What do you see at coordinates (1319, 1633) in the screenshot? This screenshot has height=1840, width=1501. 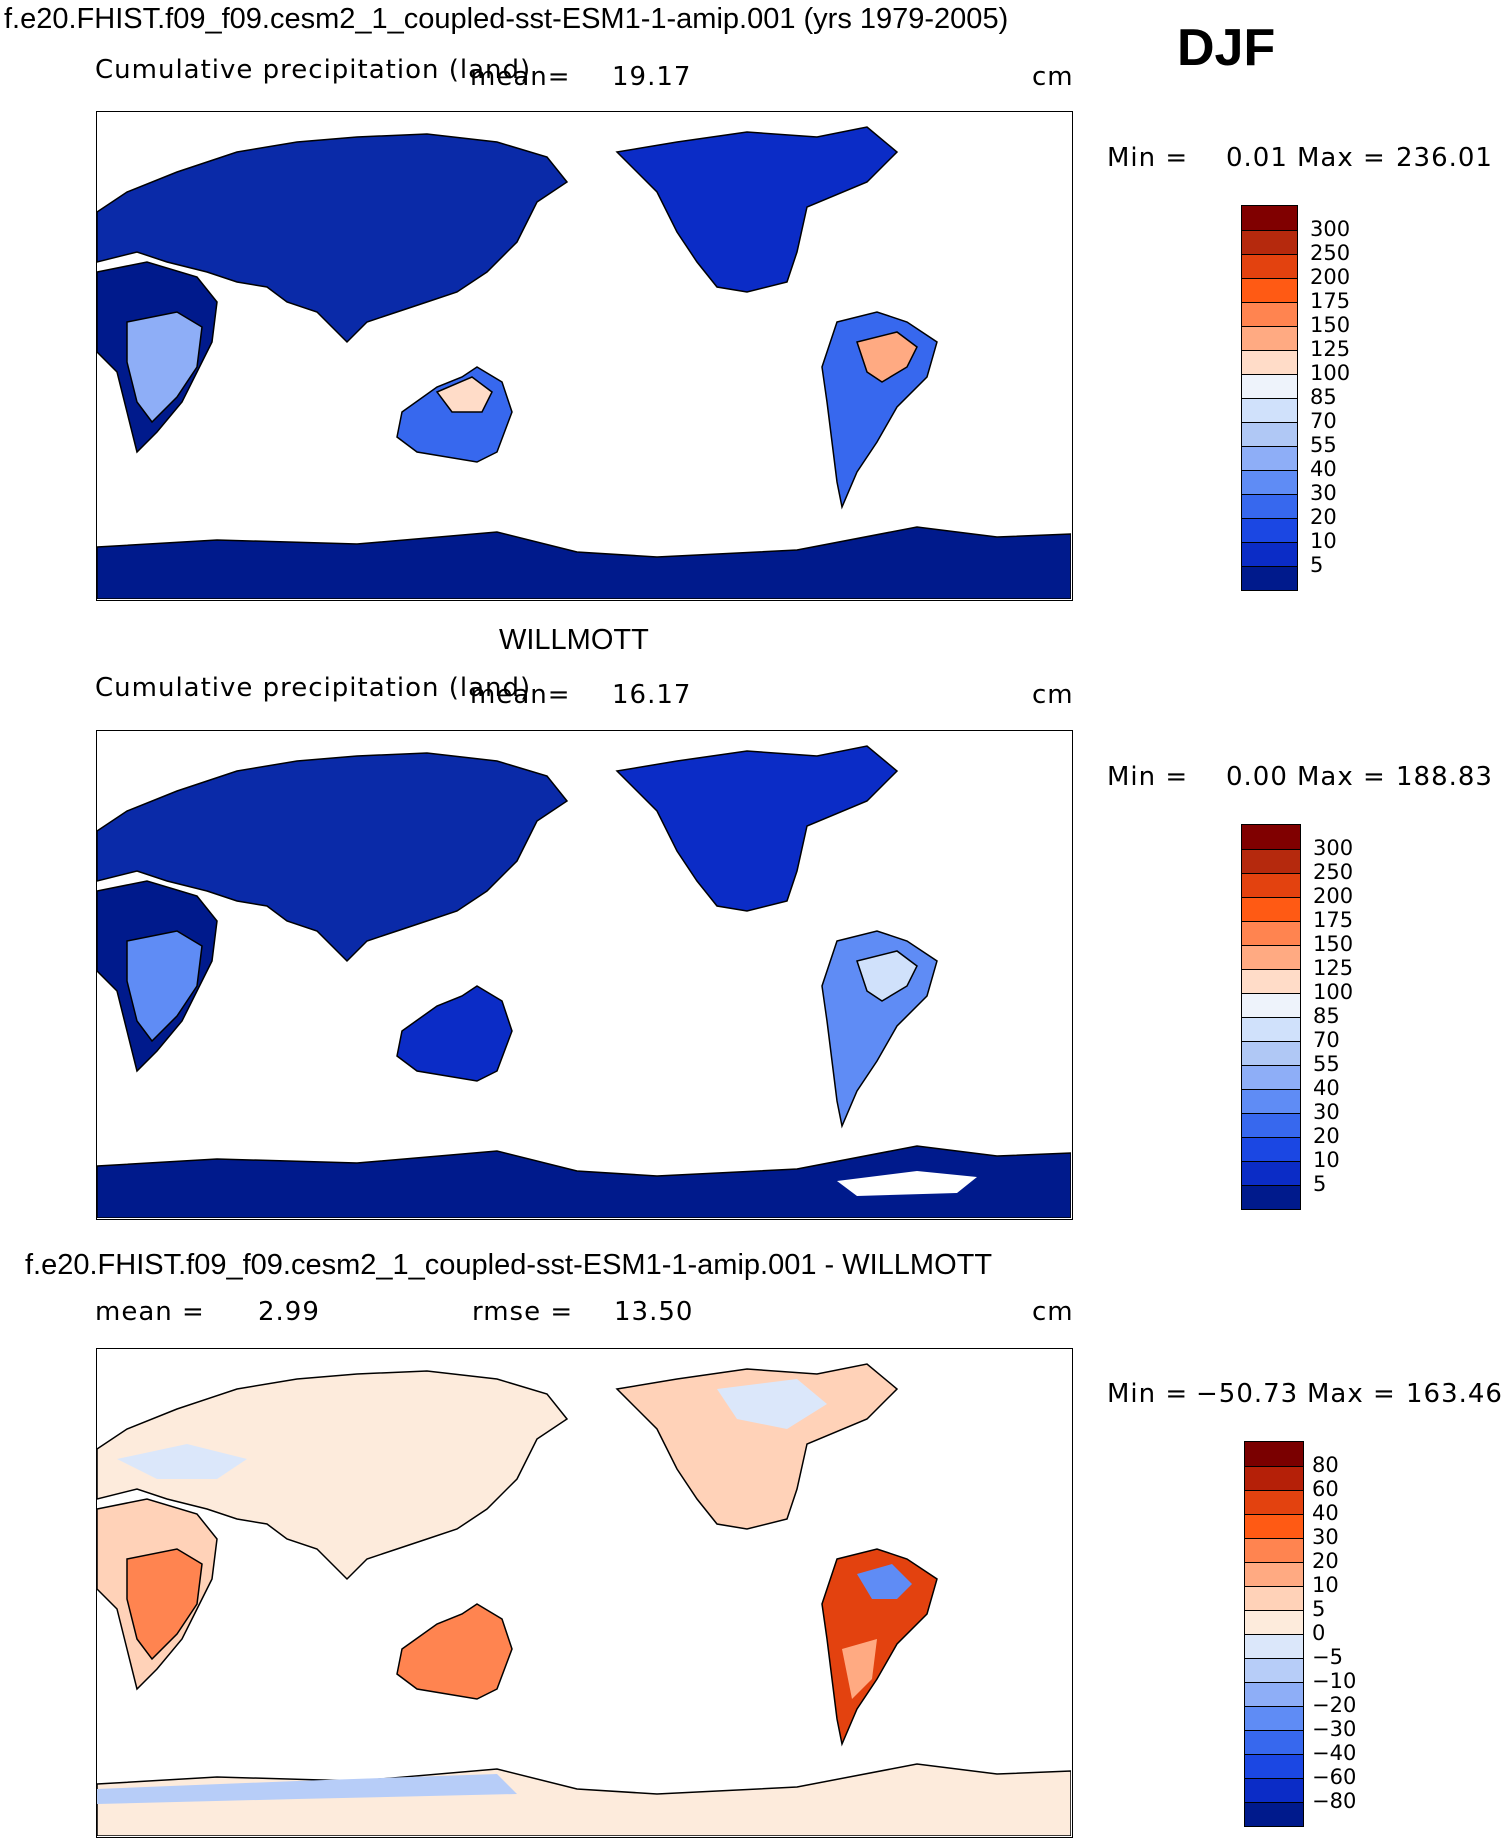 I see `colorbar-tick-label: 0` at bounding box center [1319, 1633].